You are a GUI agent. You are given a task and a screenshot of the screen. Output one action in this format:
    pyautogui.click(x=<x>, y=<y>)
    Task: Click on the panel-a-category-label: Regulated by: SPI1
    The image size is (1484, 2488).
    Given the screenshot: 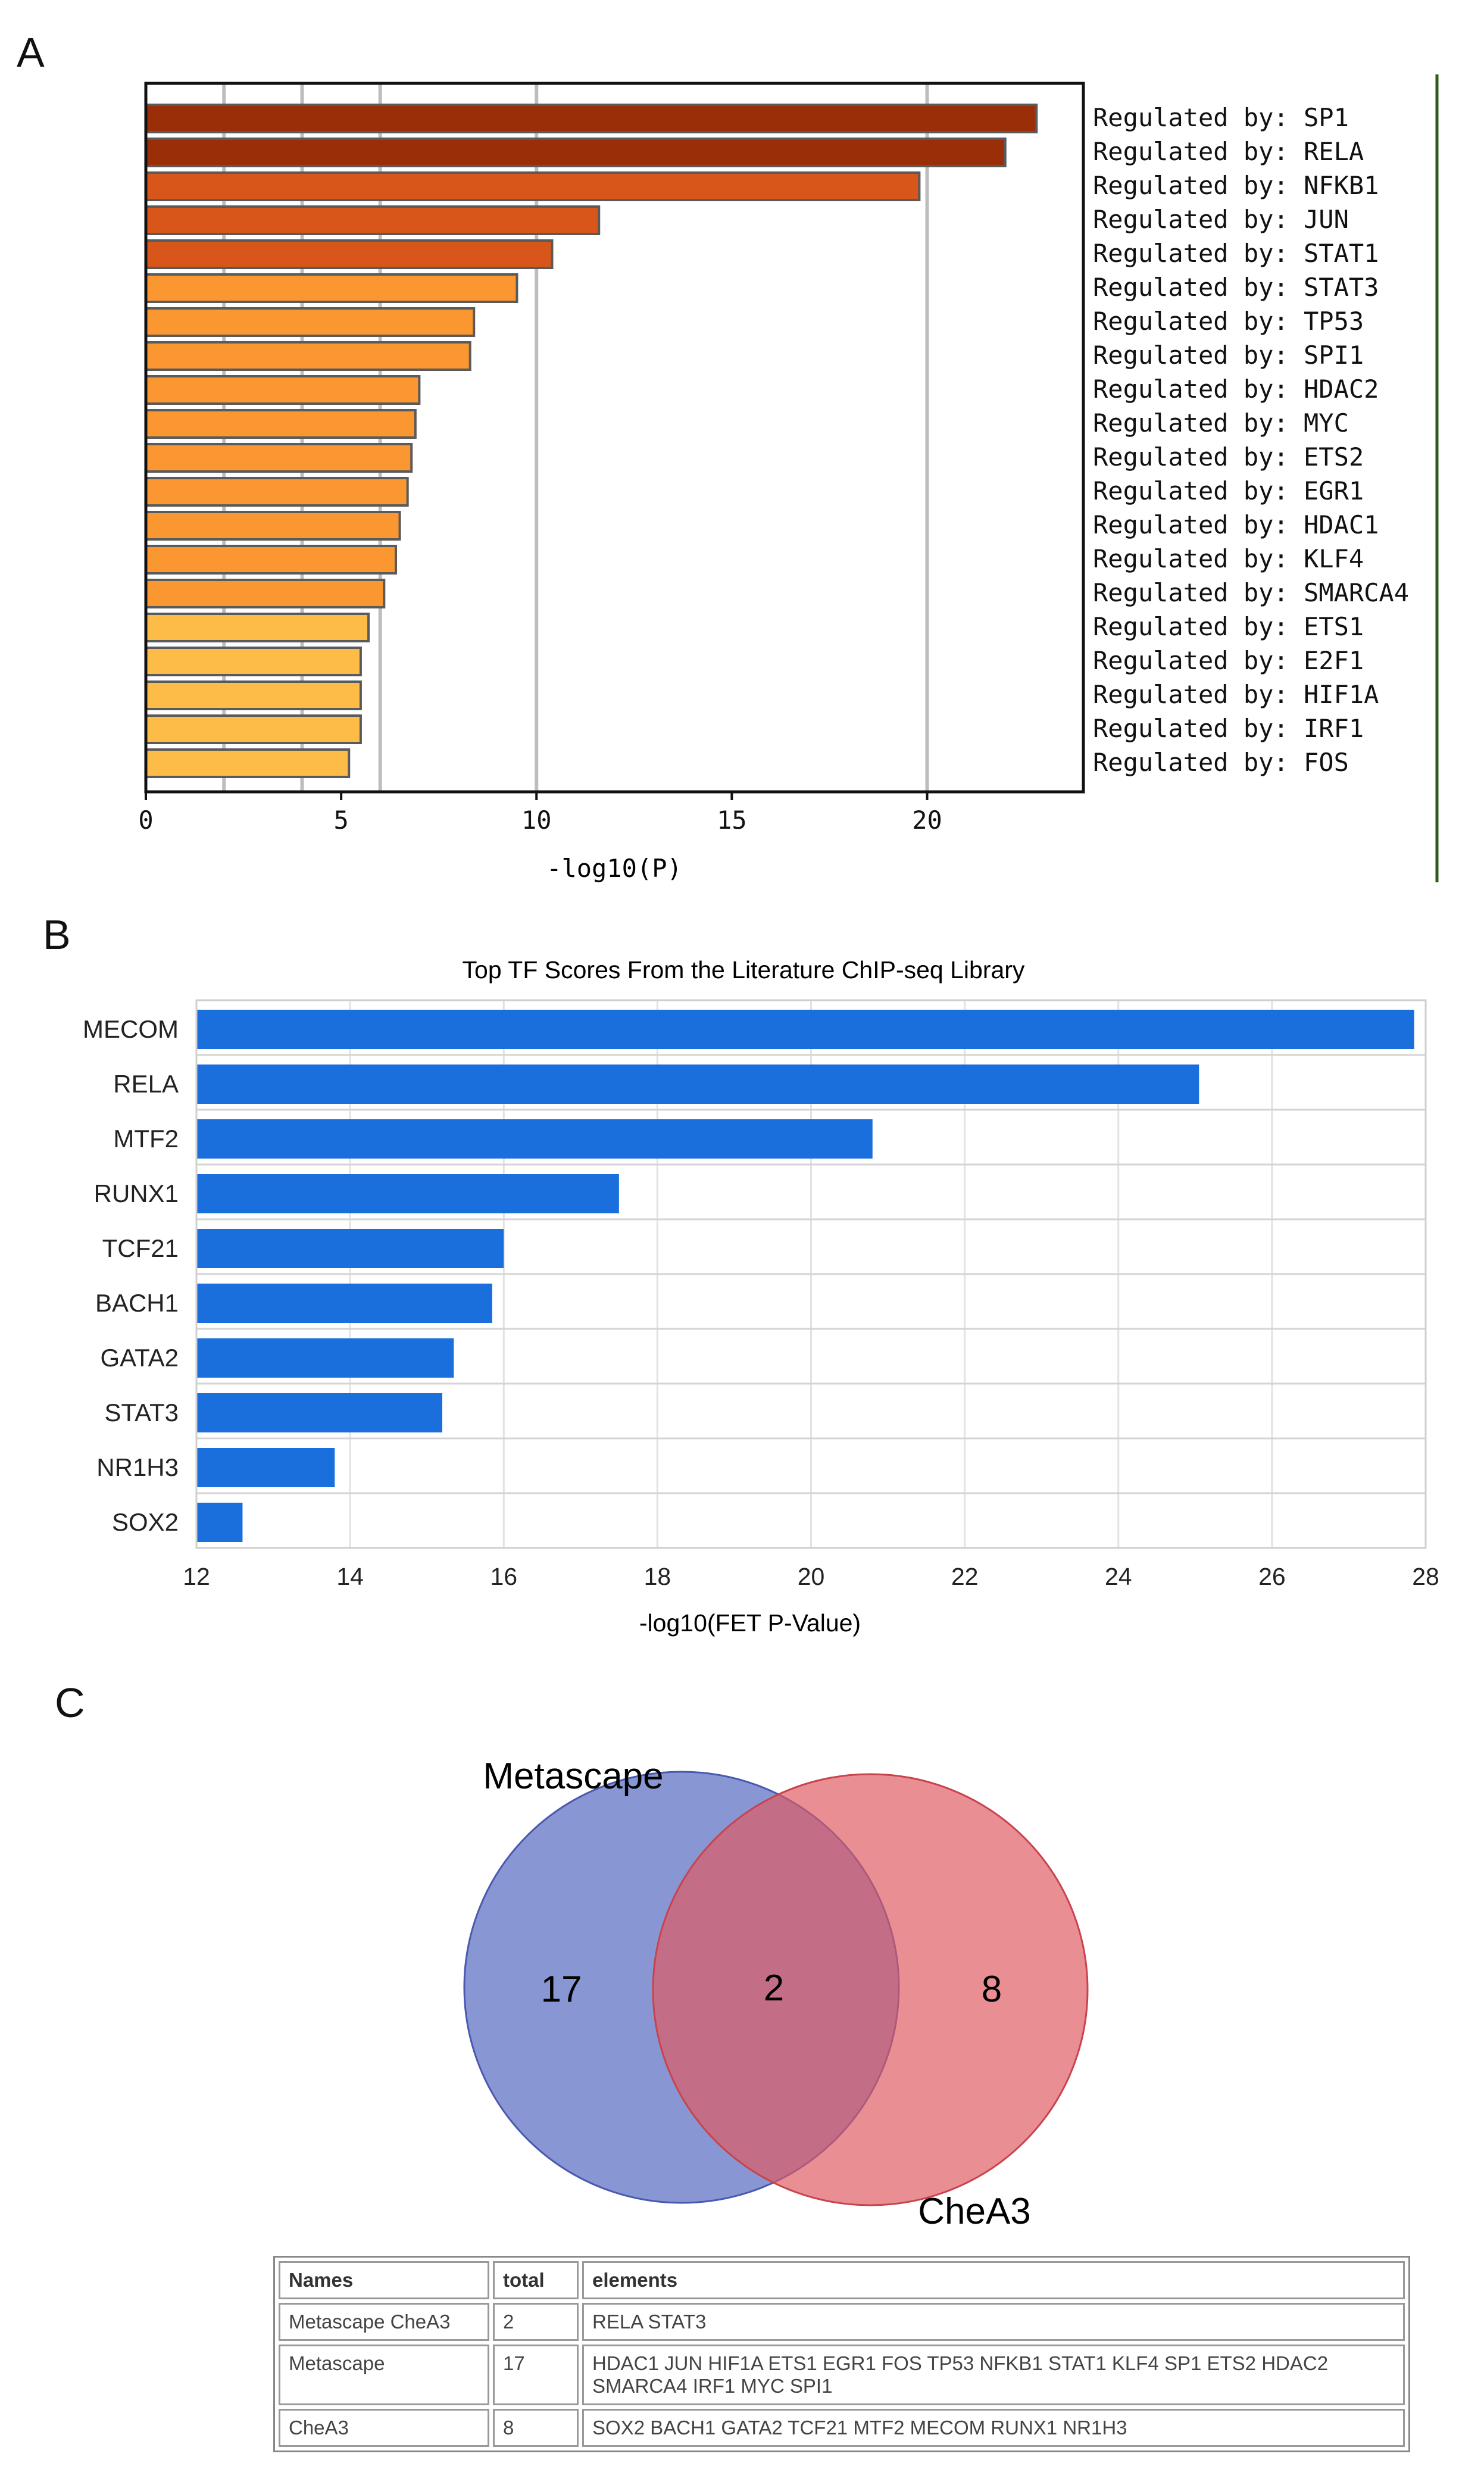 What is the action you would take?
    pyautogui.click(x=1229, y=355)
    